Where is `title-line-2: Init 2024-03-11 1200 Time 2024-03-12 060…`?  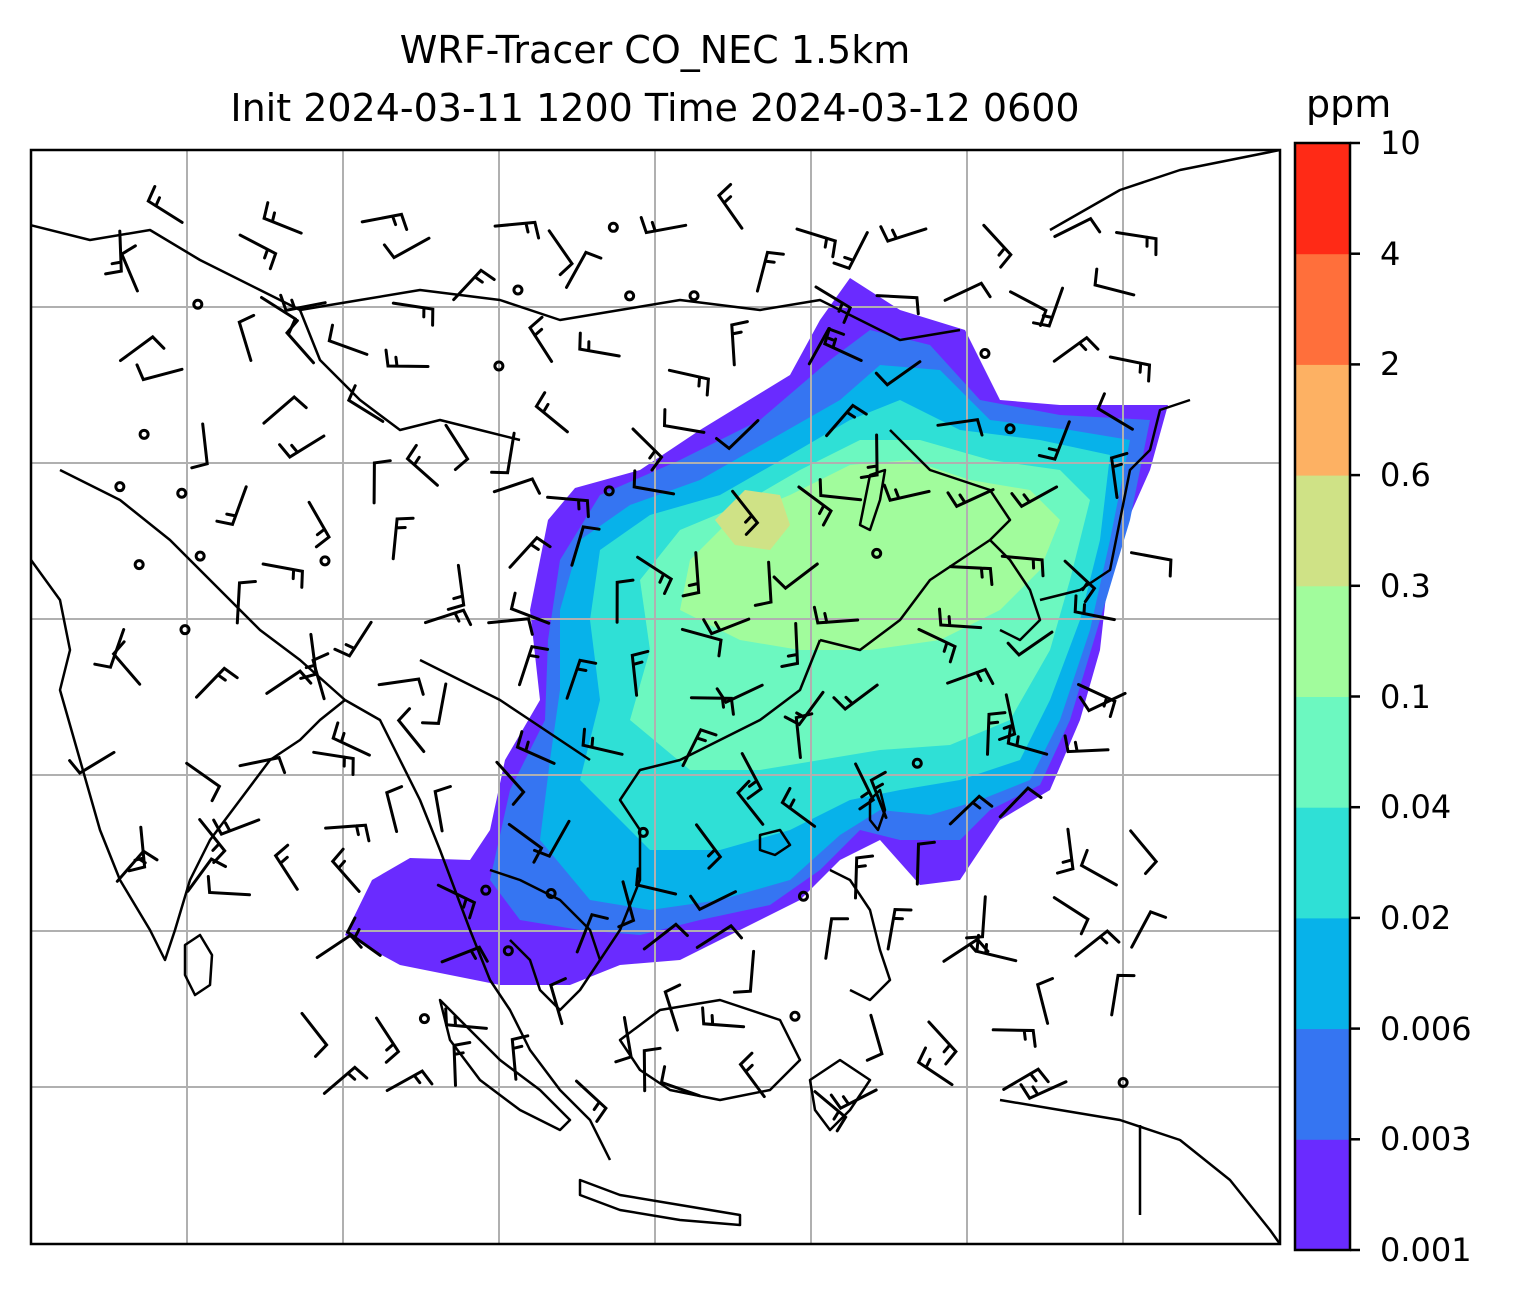
title-line-2: Init 2024-03-11 1200 Time 2024-03-12 060… is located at coordinates (655, 108).